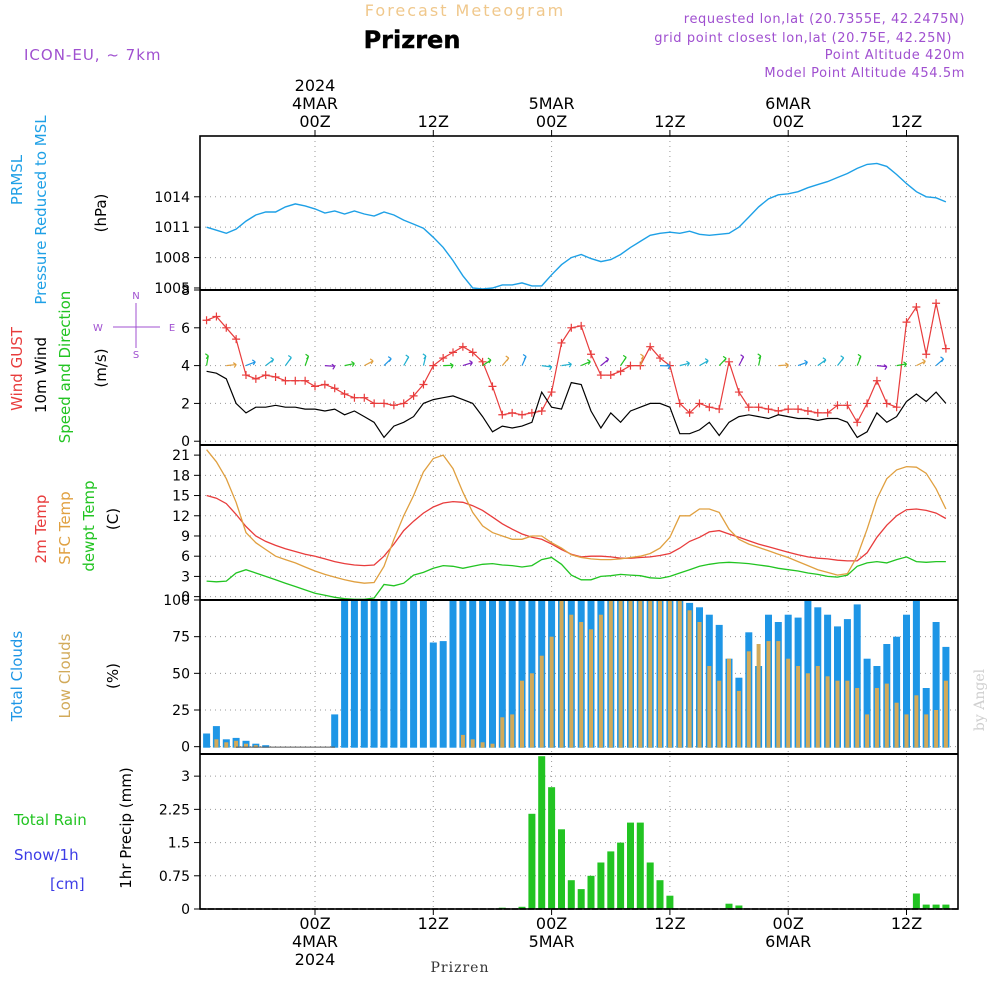  What do you see at coordinates (136, 355) in the screenshot?
I see `compass-south: S` at bounding box center [136, 355].